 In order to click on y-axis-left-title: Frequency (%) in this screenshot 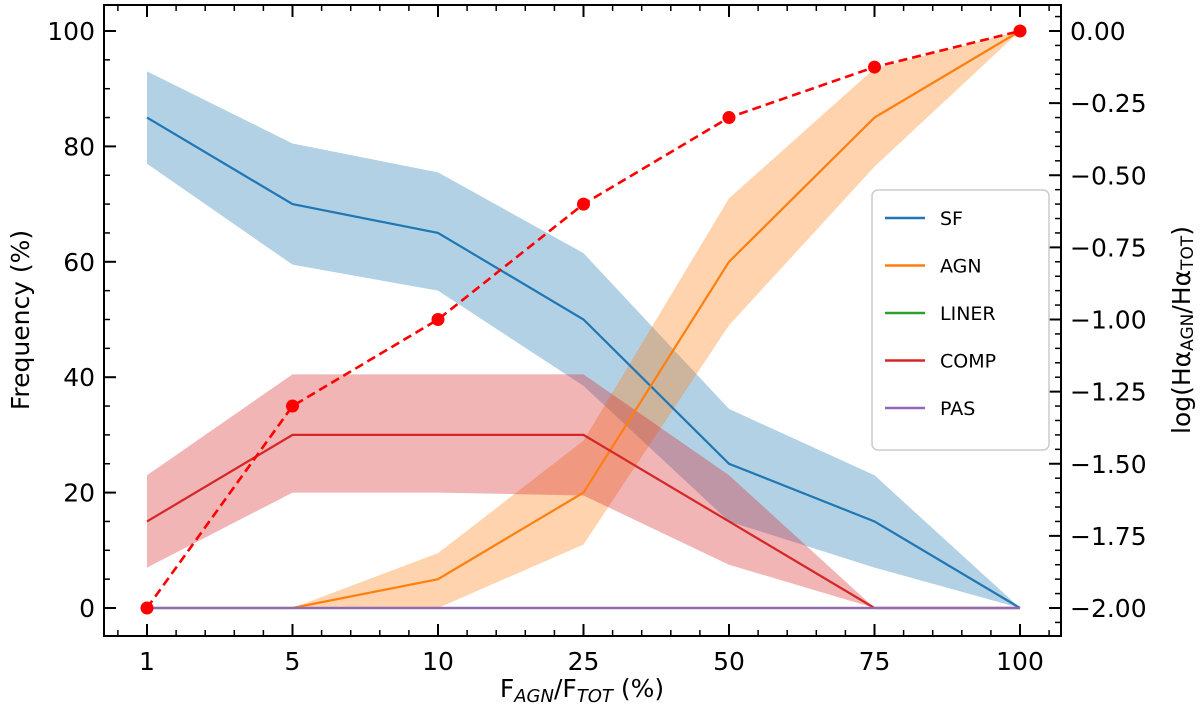, I will do `click(20, 320)`.